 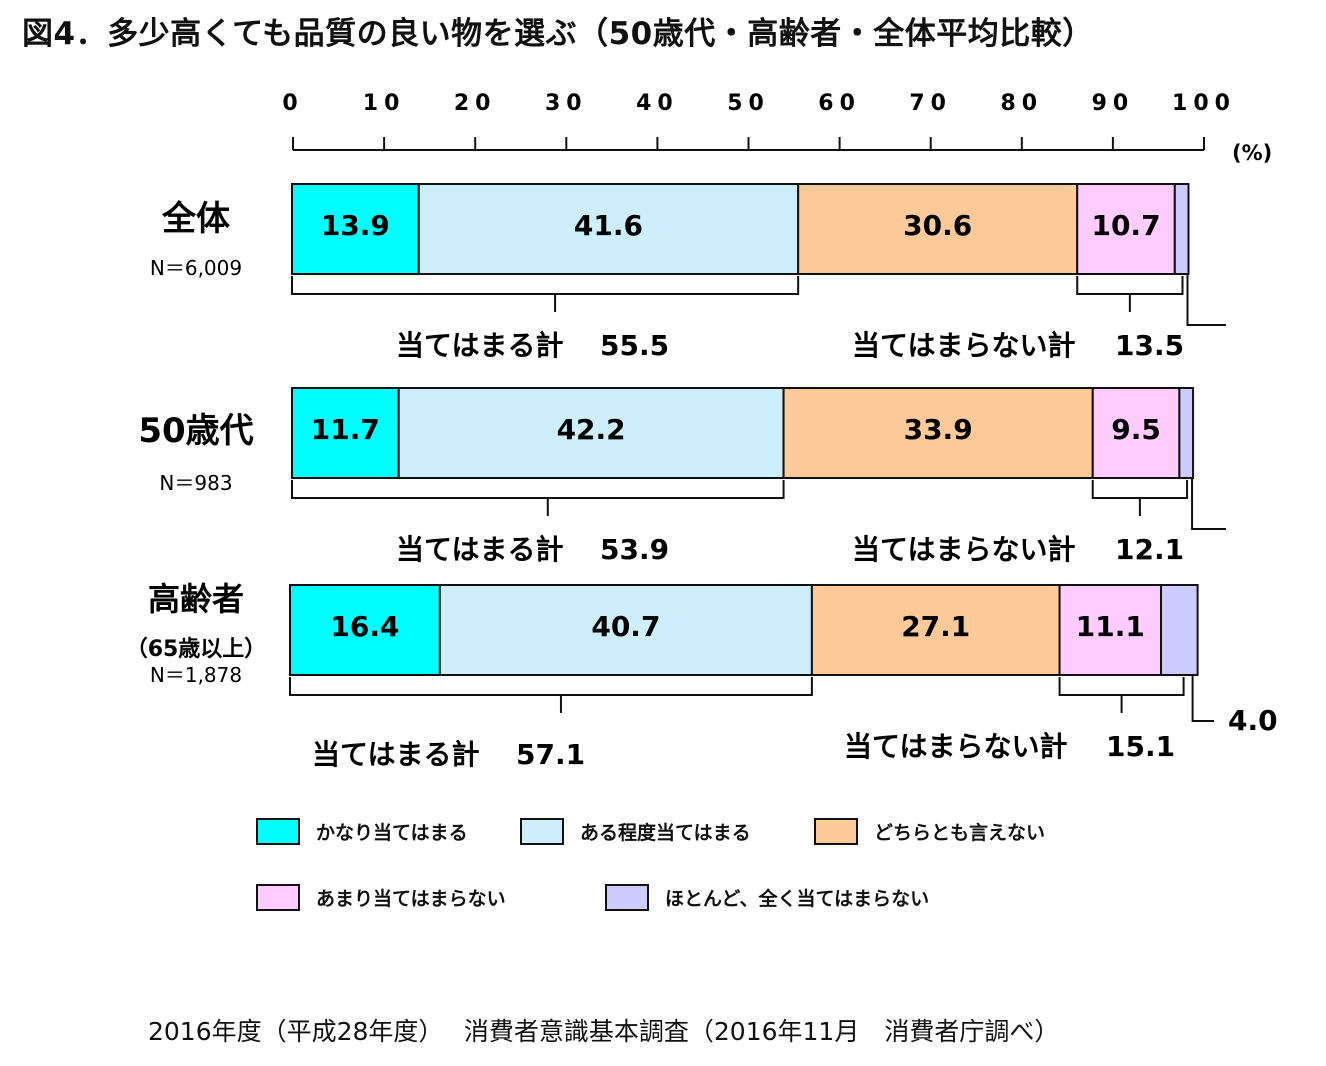 I want to click on chart-title: 図4．多少高くても品質の良い物を選ぶ（50歳代・高齢者・全体平均比較）, so click(x=558, y=34).